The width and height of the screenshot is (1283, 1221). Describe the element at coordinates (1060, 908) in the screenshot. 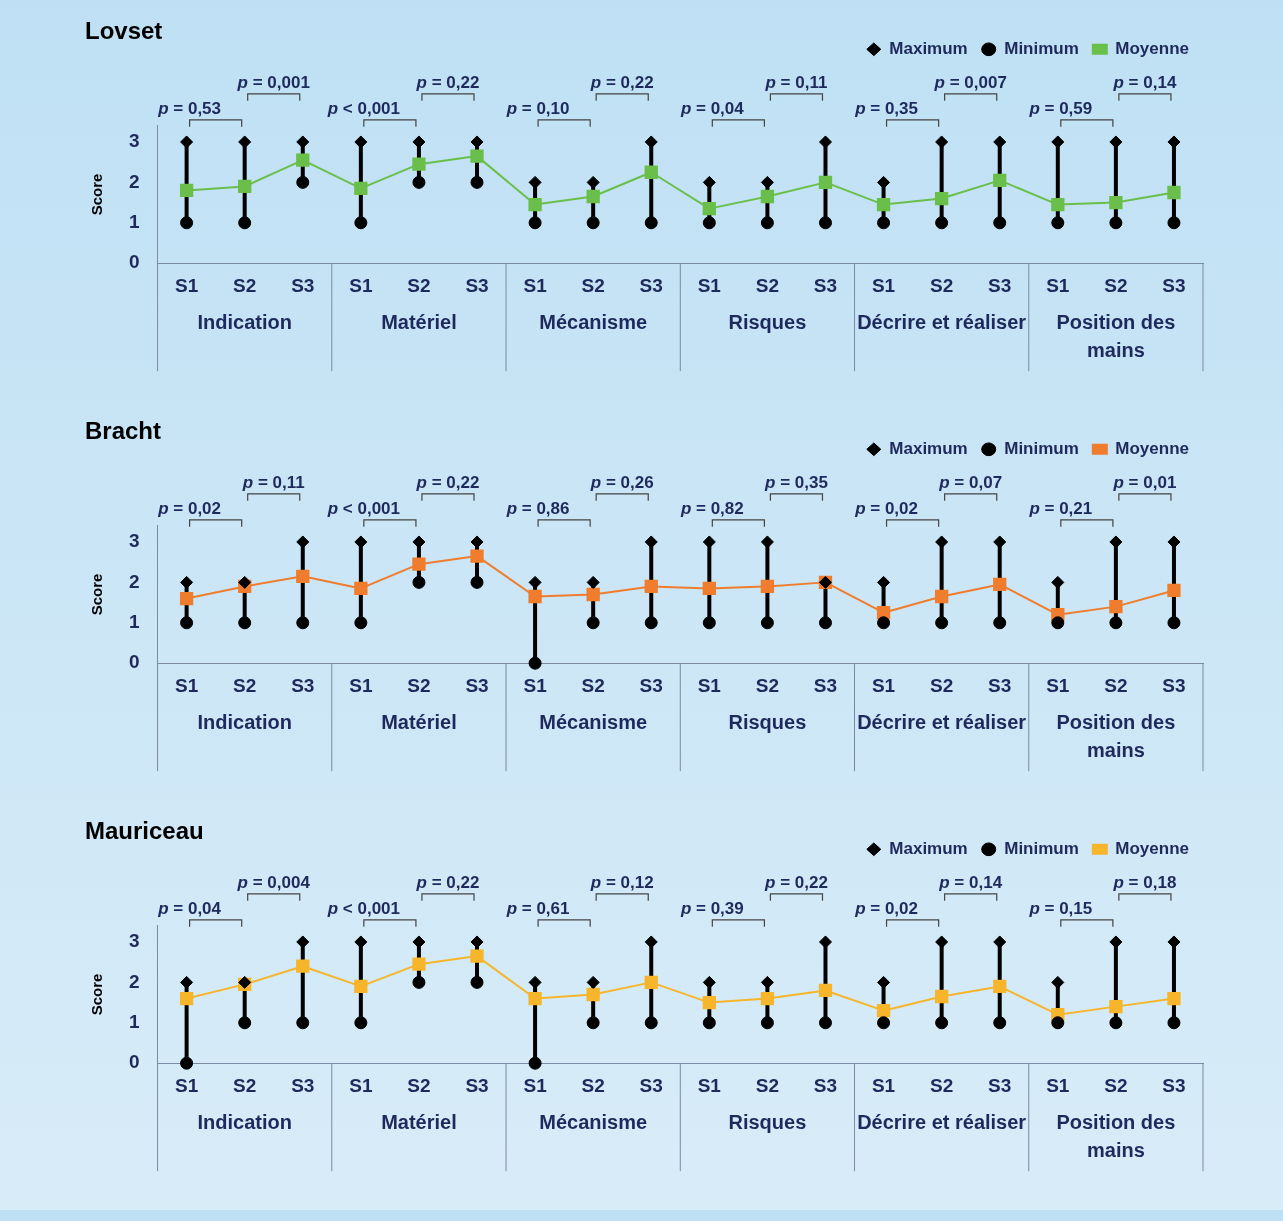

I see `text: p = 0,15` at that location.